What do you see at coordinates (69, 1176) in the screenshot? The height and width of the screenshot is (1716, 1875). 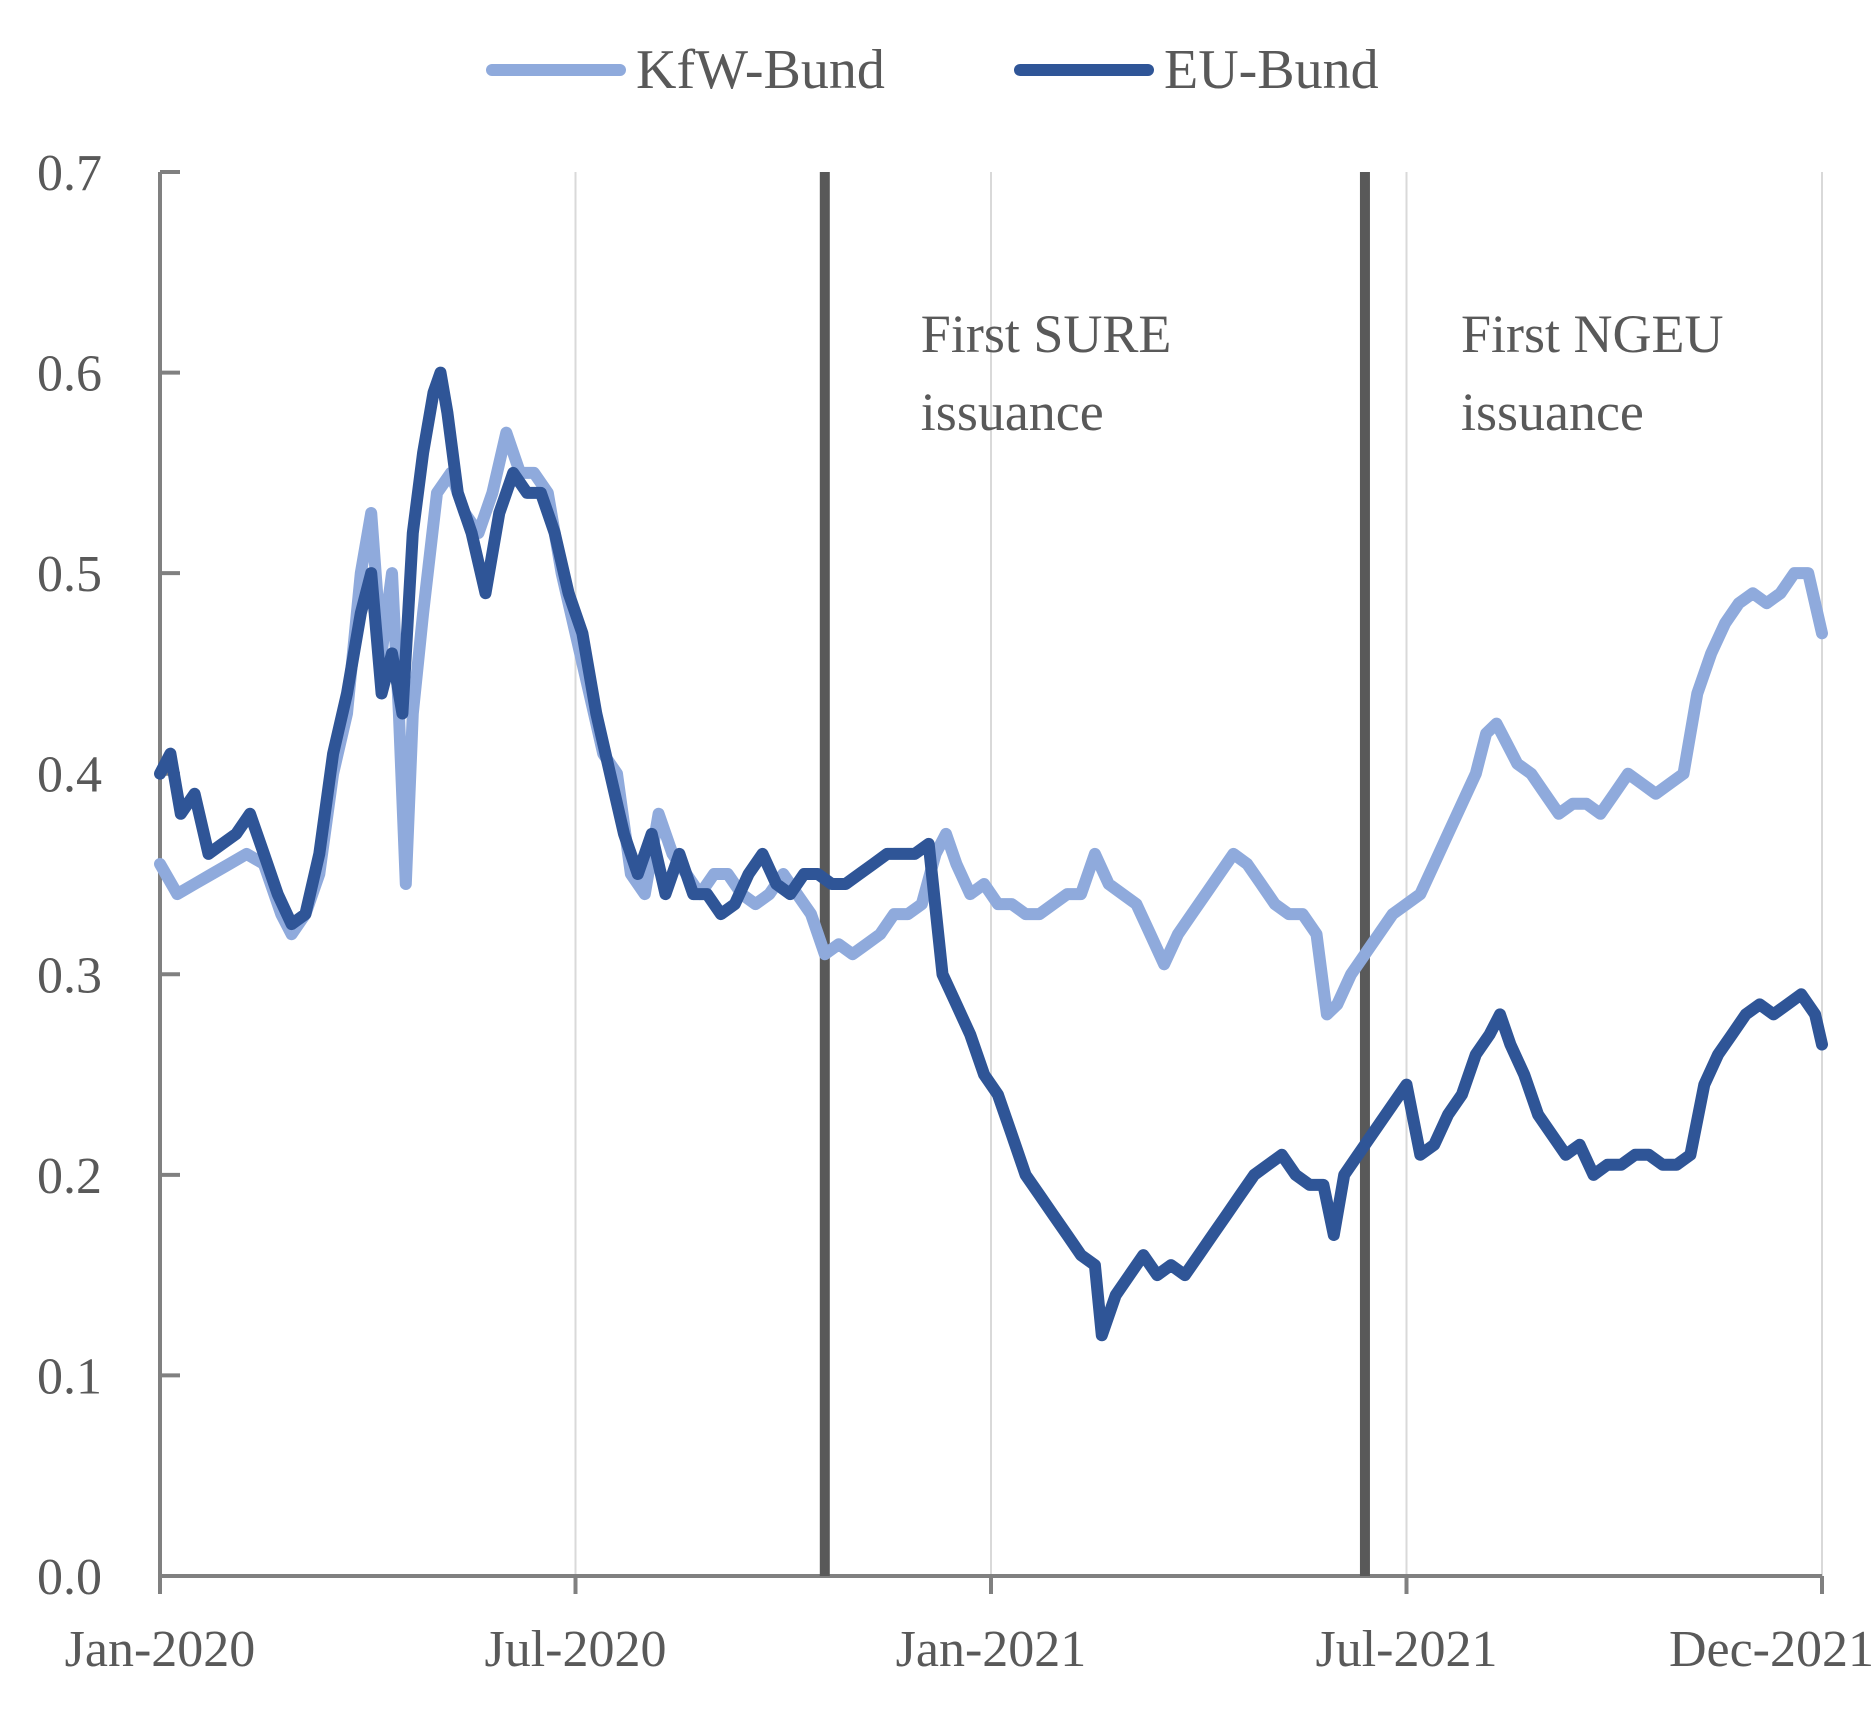 I see `y-tick-label: 0.2` at bounding box center [69, 1176].